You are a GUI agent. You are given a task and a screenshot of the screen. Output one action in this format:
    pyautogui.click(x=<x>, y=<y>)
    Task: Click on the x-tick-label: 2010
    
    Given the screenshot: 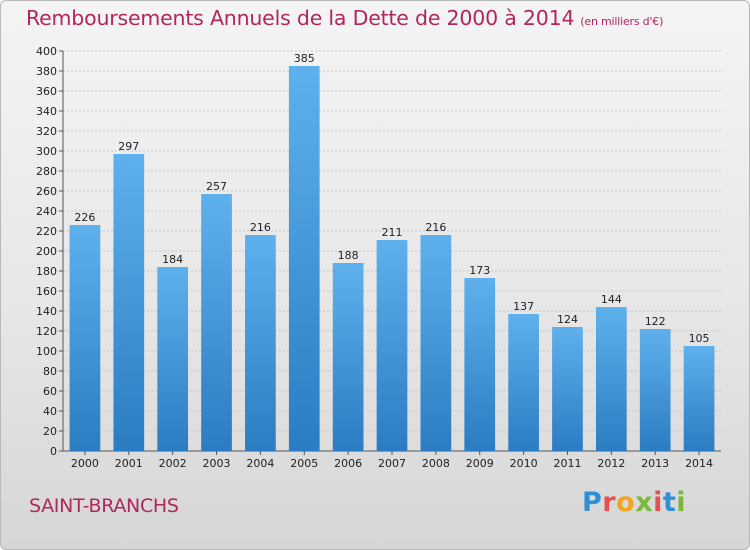 What is the action you would take?
    pyautogui.click(x=524, y=463)
    